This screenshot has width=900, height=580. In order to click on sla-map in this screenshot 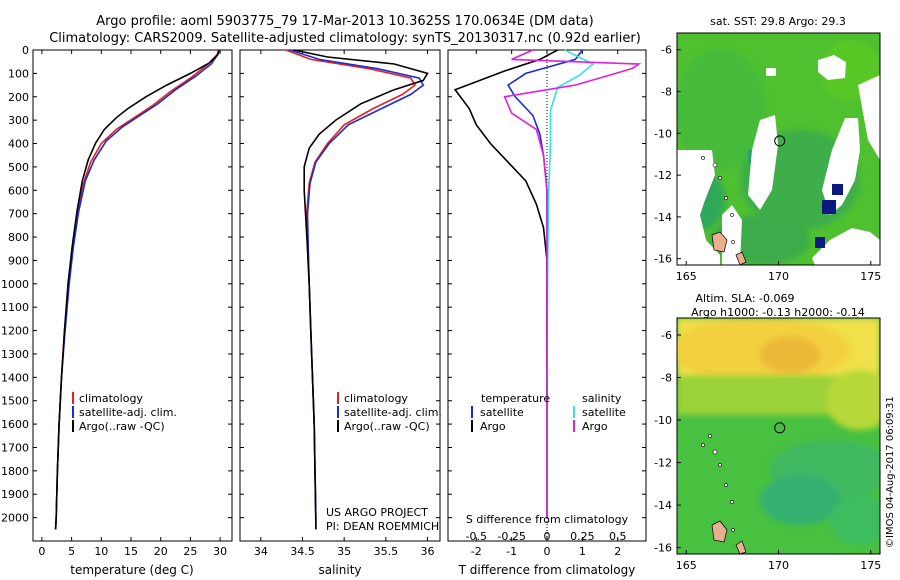, I will do `click(778, 436)`.